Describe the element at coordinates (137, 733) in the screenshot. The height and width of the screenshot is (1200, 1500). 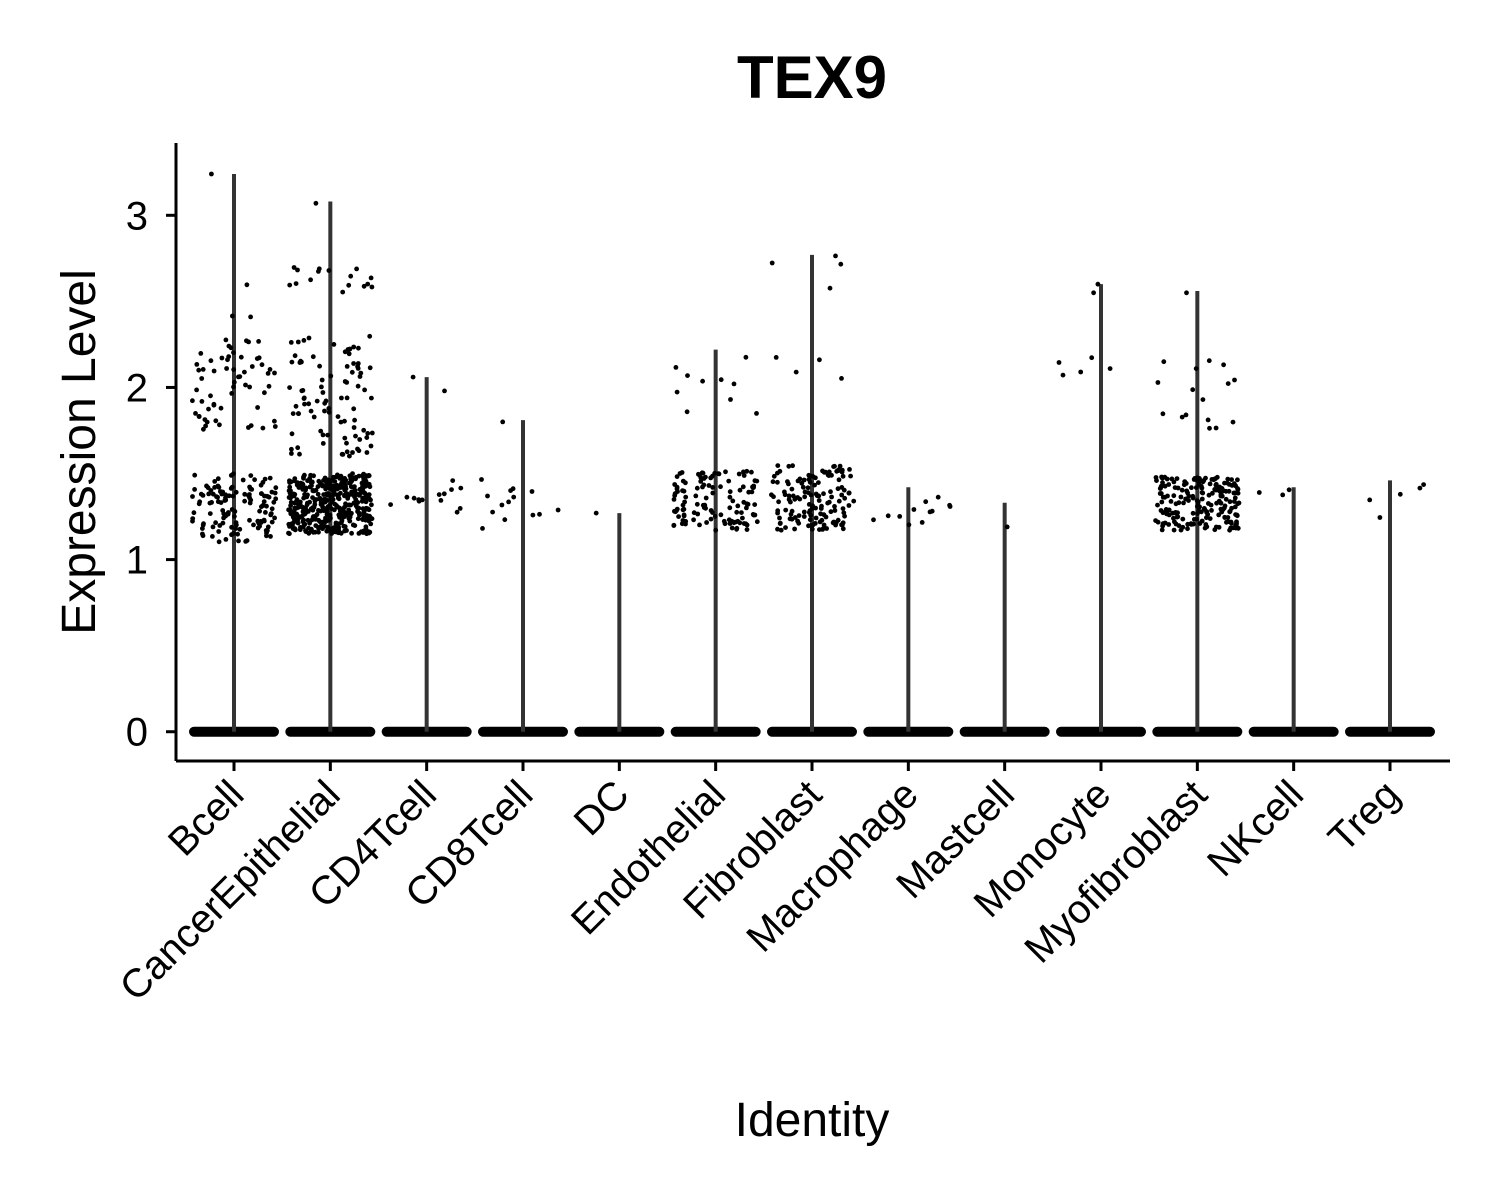
I see `y-tick-label-0: 0` at that location.